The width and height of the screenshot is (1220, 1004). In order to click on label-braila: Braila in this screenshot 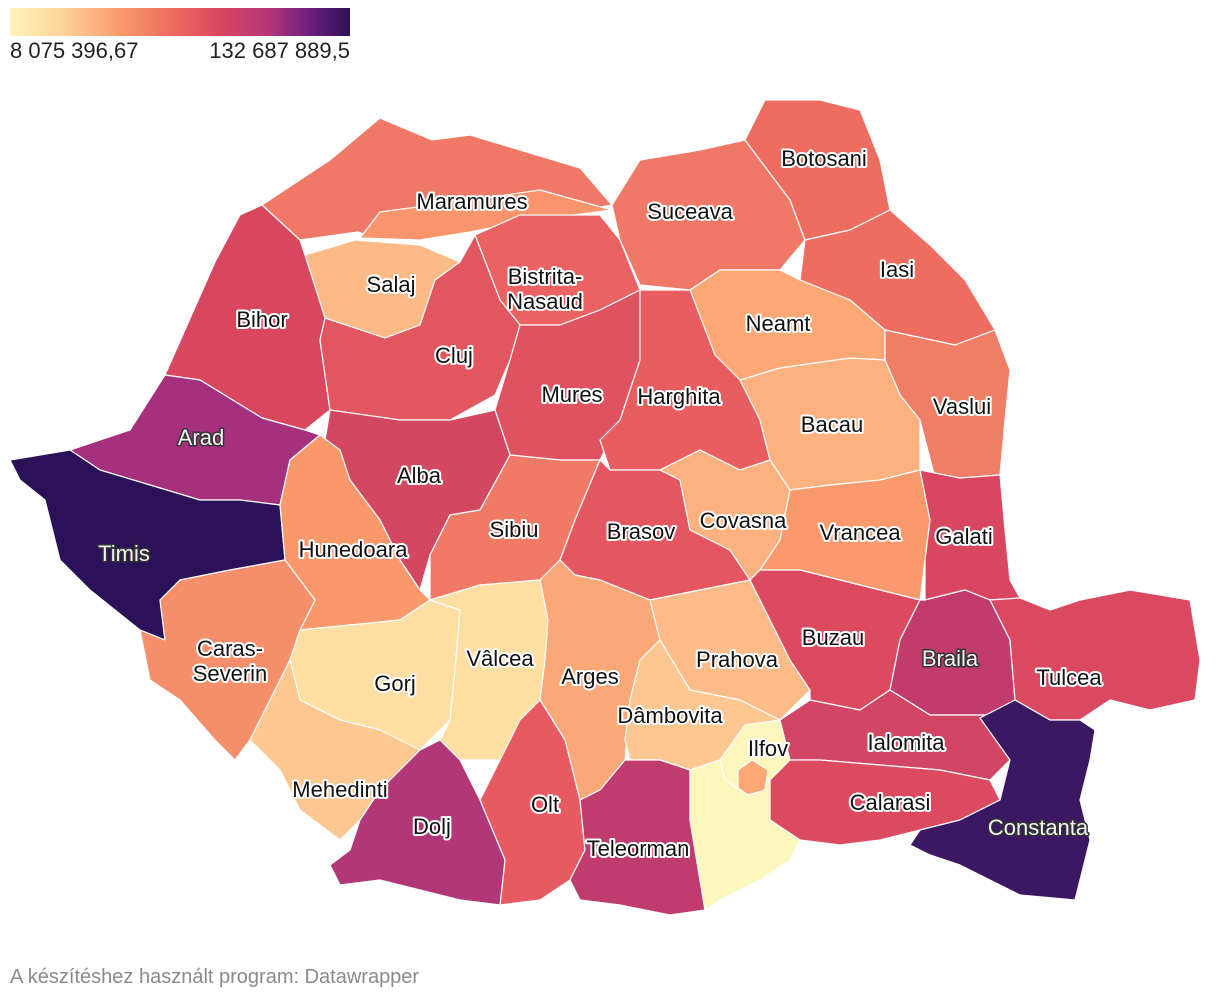, I will do `click(950, 658)`.